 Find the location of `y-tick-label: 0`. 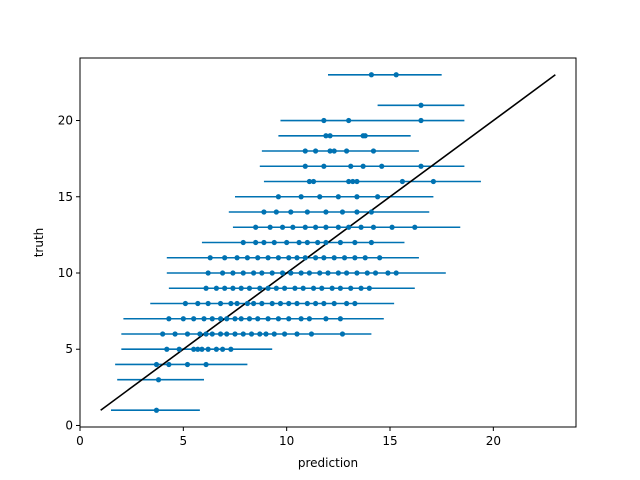

y-tick-label: 0 is located at coordinates (69, 425).